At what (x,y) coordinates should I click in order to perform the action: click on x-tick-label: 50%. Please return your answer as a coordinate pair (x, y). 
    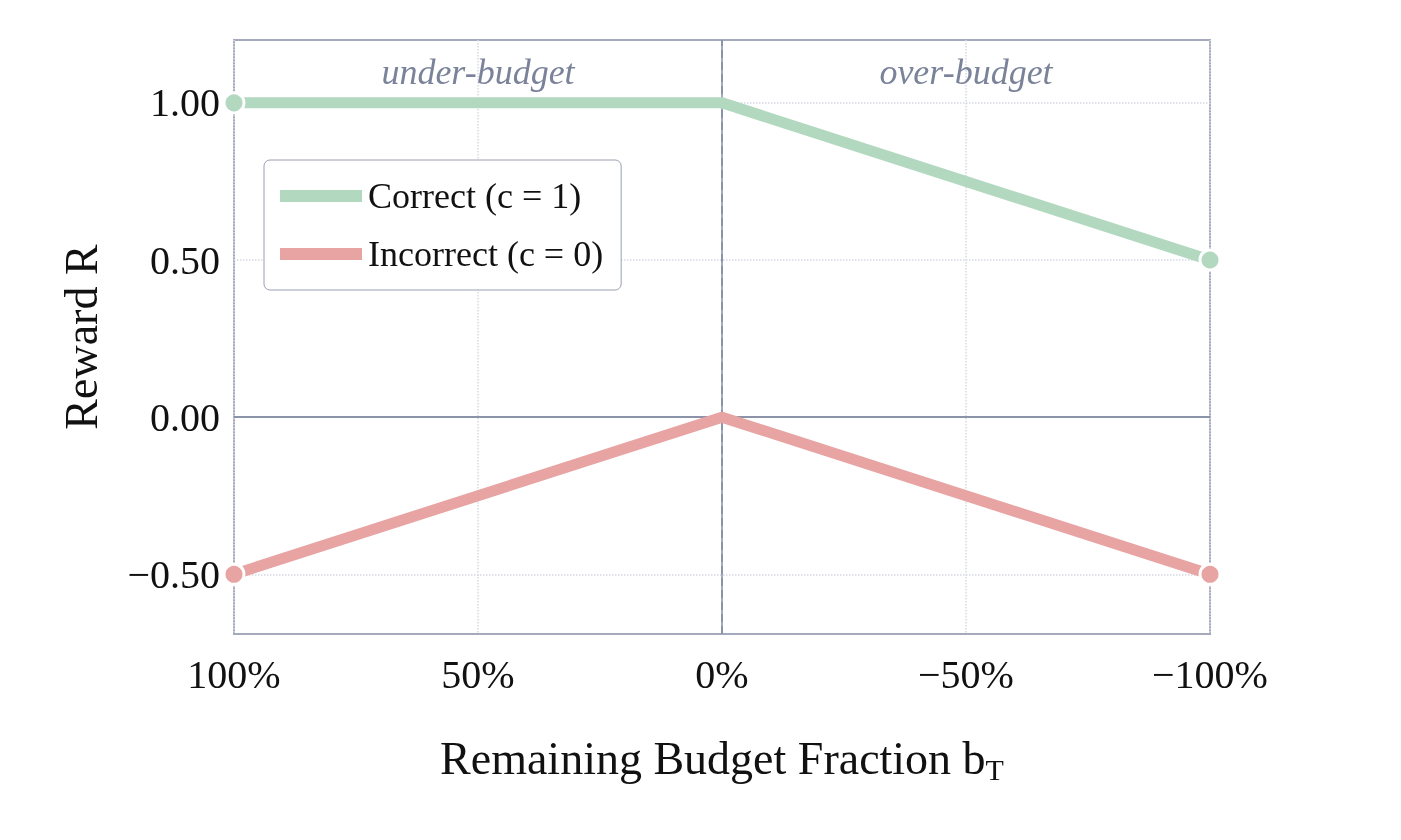
    Looking at the image, I should click on (478, 674).